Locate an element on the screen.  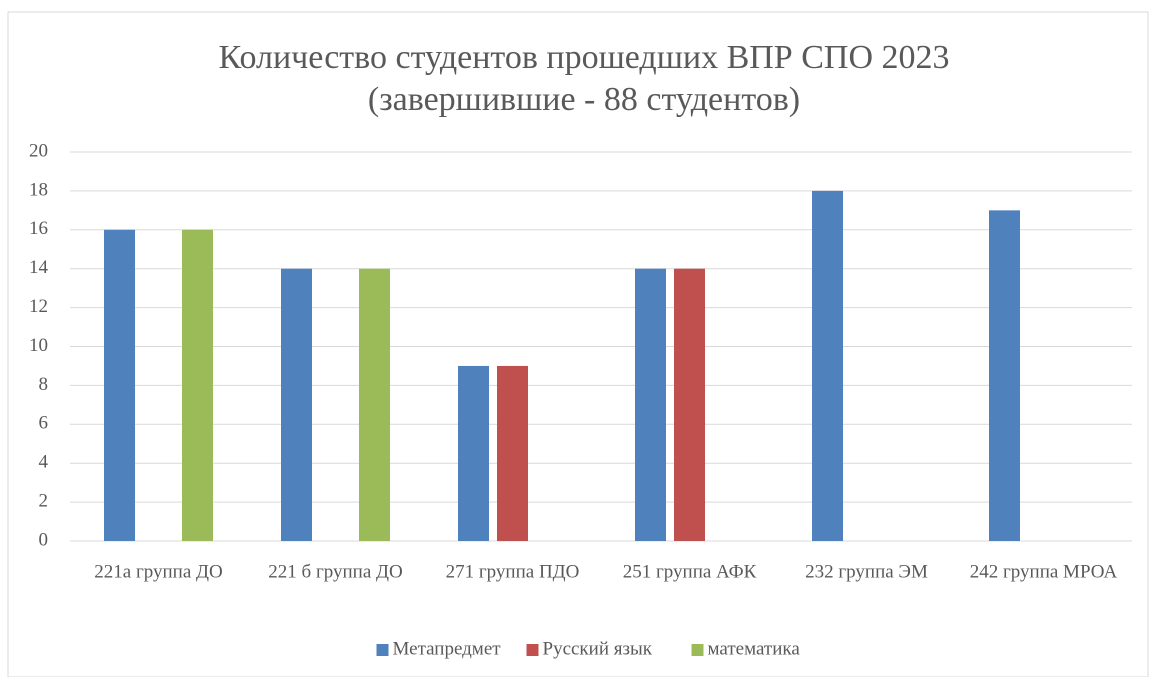
y-tick-label: 0 is located at coordinates (44, 539).